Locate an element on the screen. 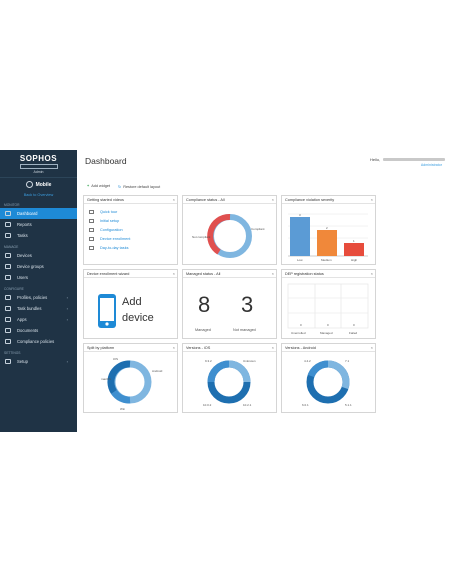  platform-donut: iOS Android macOS Win is located at coordinates (132, 384).